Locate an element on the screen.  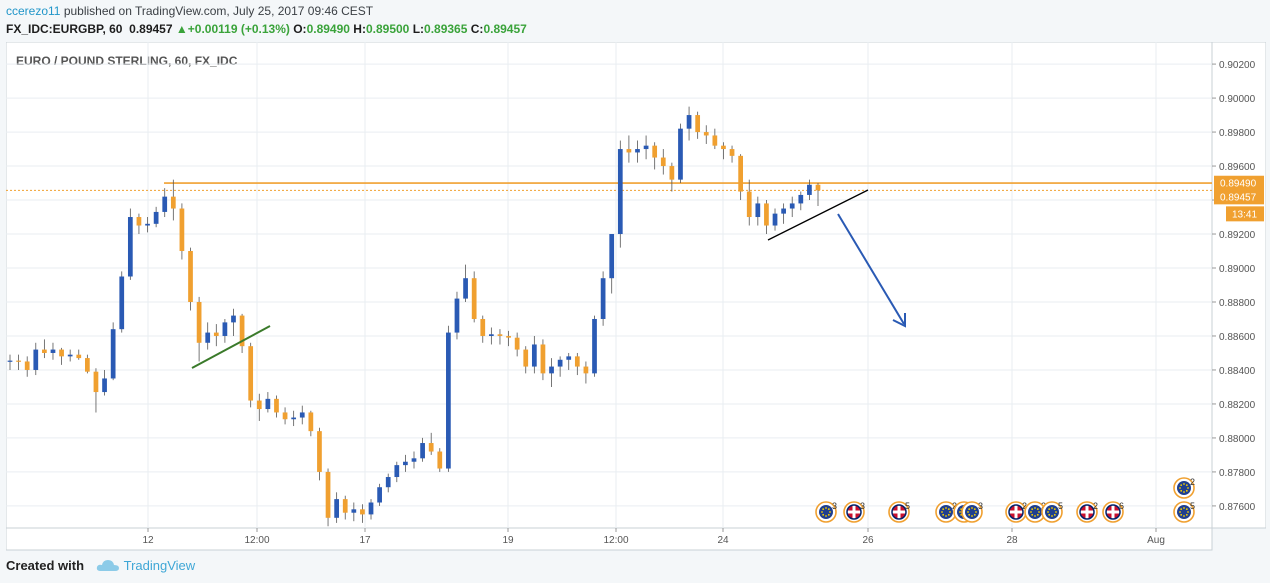
uk-flag-event-icon: 5 is located at coordinates (899, 512).